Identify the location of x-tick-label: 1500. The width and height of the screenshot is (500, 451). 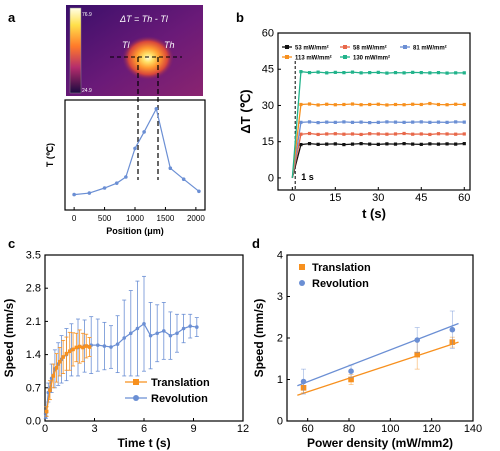
(166, 218).